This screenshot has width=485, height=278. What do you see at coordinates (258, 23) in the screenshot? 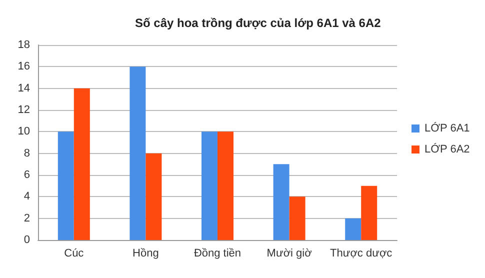
I see `chart-title: Số cây hoa trồng được của lớp 6A1 và 6A2` at bounding box center [258, 23].